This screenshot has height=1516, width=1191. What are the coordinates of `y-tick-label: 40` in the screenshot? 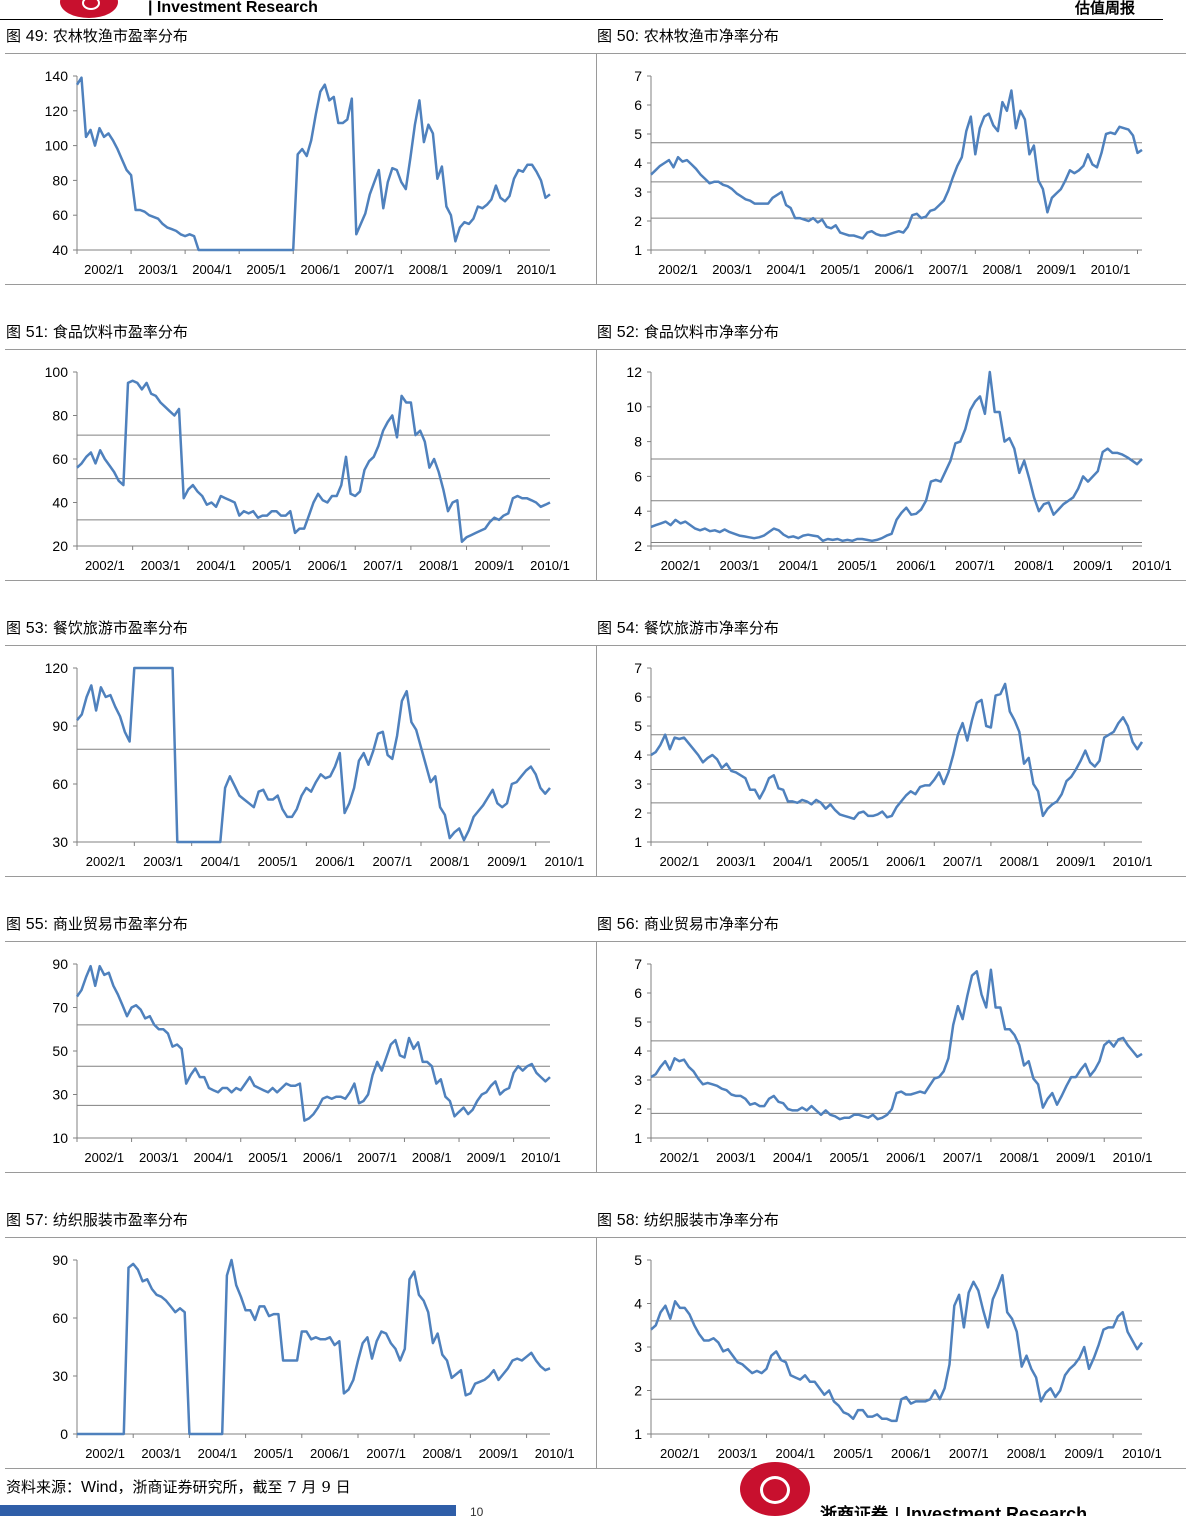 It's located at (60, 503).